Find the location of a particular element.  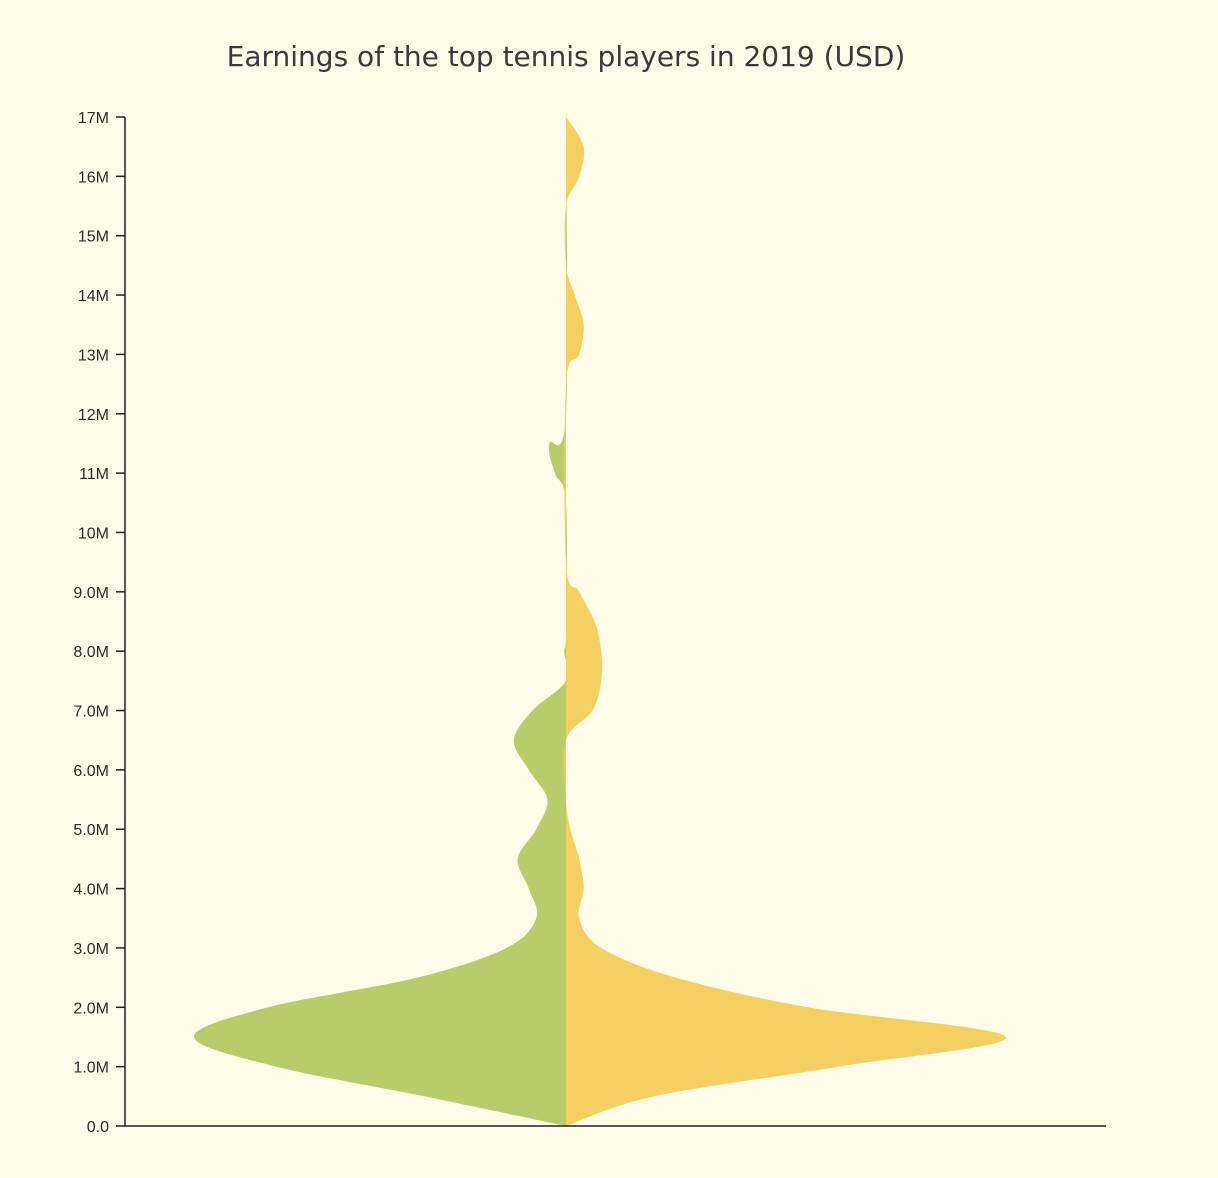

y-tick-label: 8.0M is located at coordinates (91, 652).